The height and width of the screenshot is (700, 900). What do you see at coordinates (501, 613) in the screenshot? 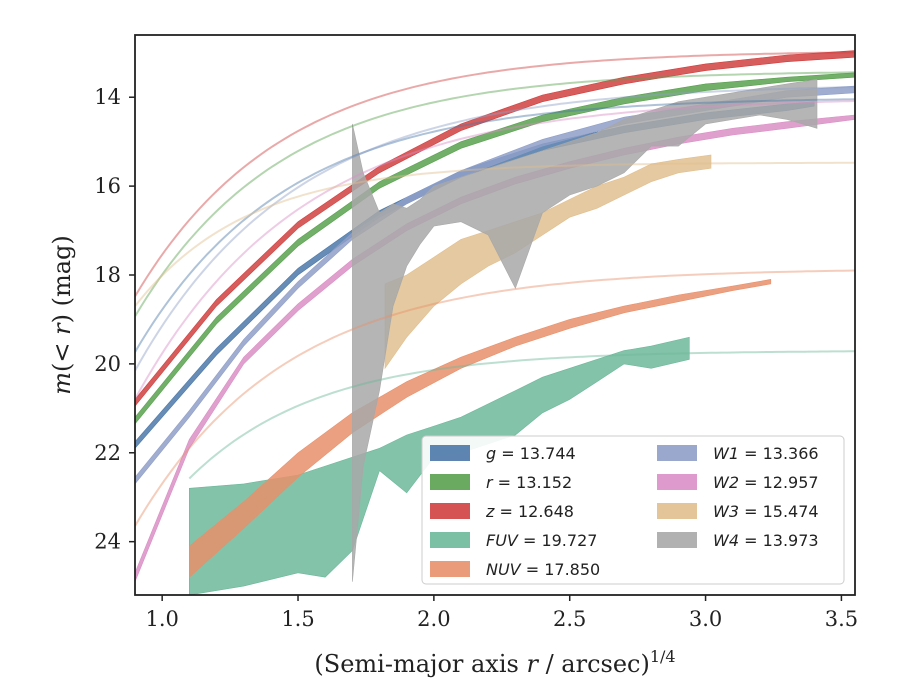
I see `x-axis: 1.0 1.5 2.0 2.5 3.0 3.5` at bounding box center [501, 613].